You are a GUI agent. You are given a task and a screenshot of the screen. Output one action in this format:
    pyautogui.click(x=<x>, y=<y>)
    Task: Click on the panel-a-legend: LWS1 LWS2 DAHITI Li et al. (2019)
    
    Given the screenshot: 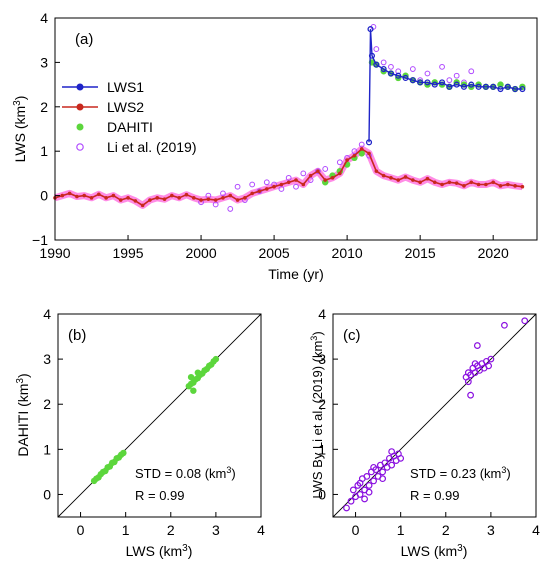 What is the action you would take?
    pyautogui.click(x=129, y=117)
    